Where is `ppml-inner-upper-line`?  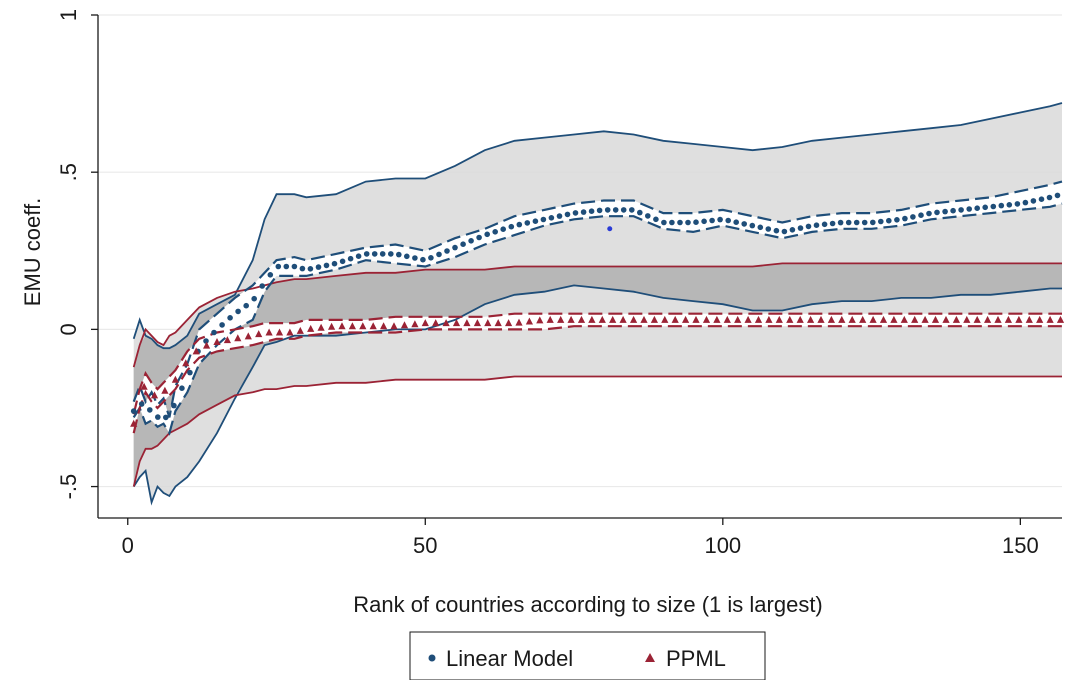 ppml-inner-upper-line is located at coordinates (597, 363).